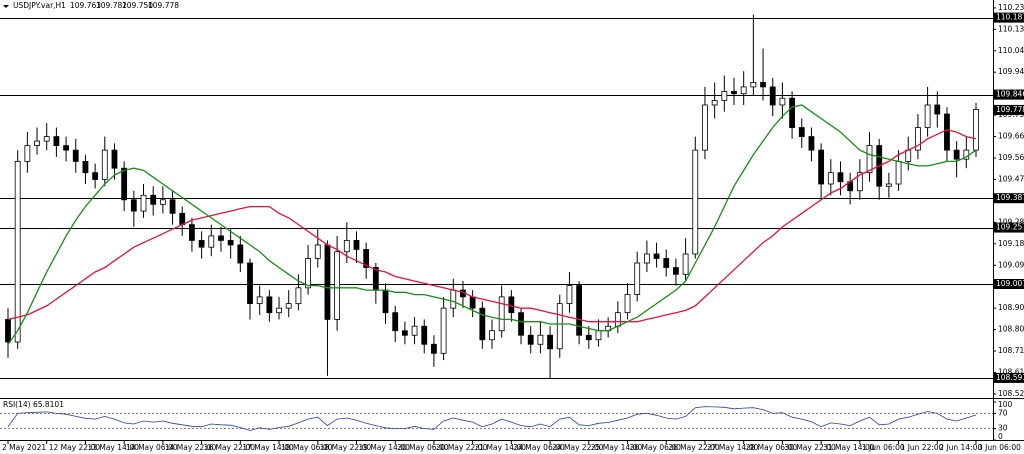 Image resolution: width=1024 pixels, height=454 pixels. Describe the element at coordinates (849, 447) in the screenshot. I see `x-tick-label: 31 May 14:00` at that location.